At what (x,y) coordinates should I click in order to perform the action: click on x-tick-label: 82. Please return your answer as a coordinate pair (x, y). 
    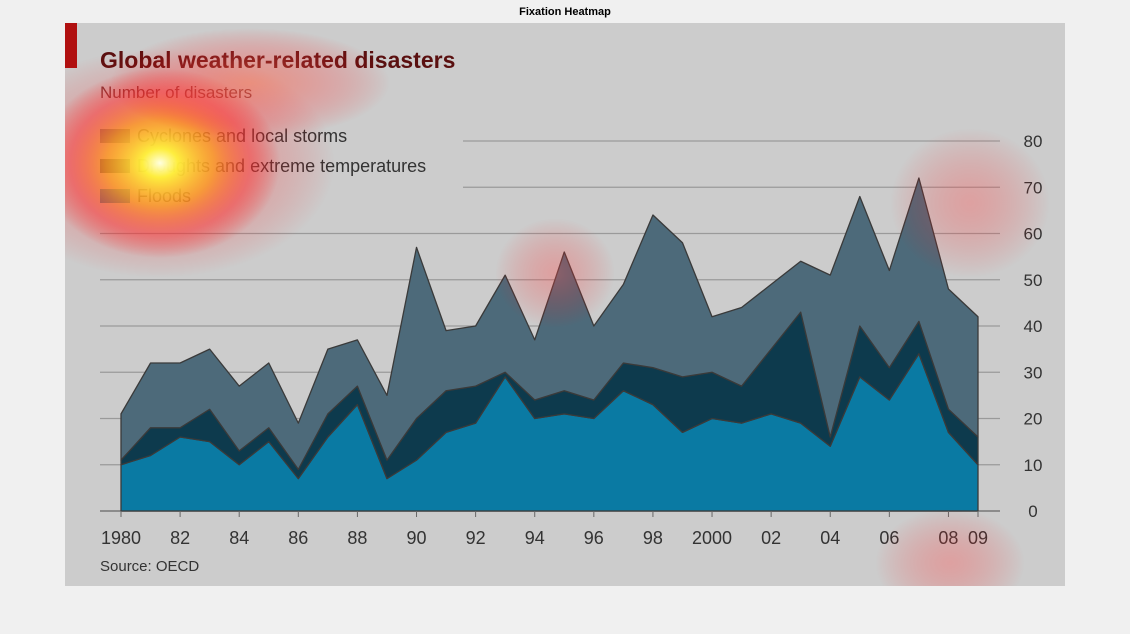
    Looking at the image, I should click on (180, 538).